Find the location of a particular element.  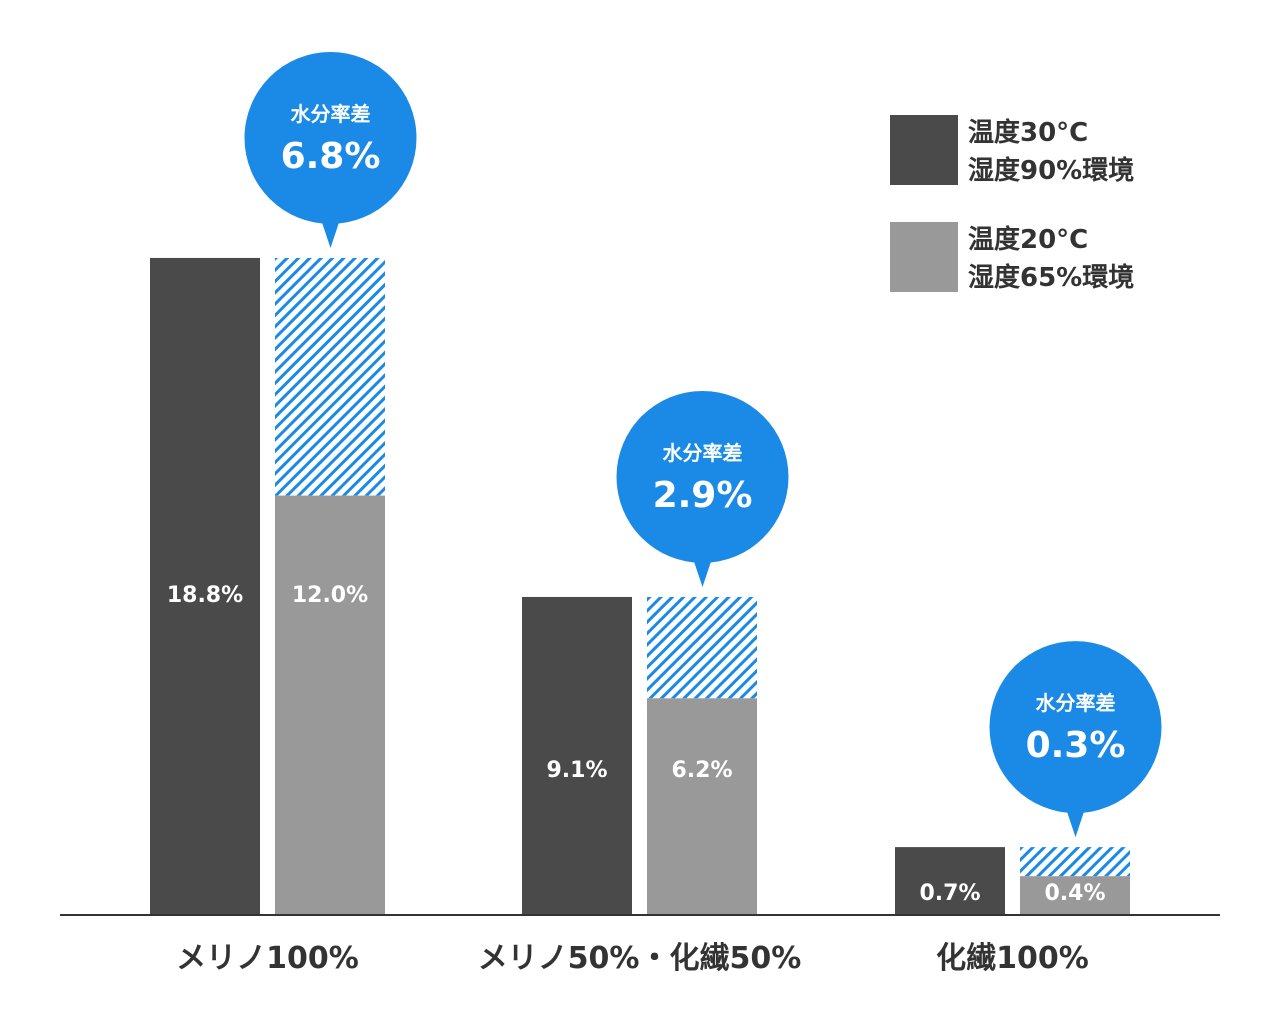

data-label: 0.7% is located at coordinates (949, 893).